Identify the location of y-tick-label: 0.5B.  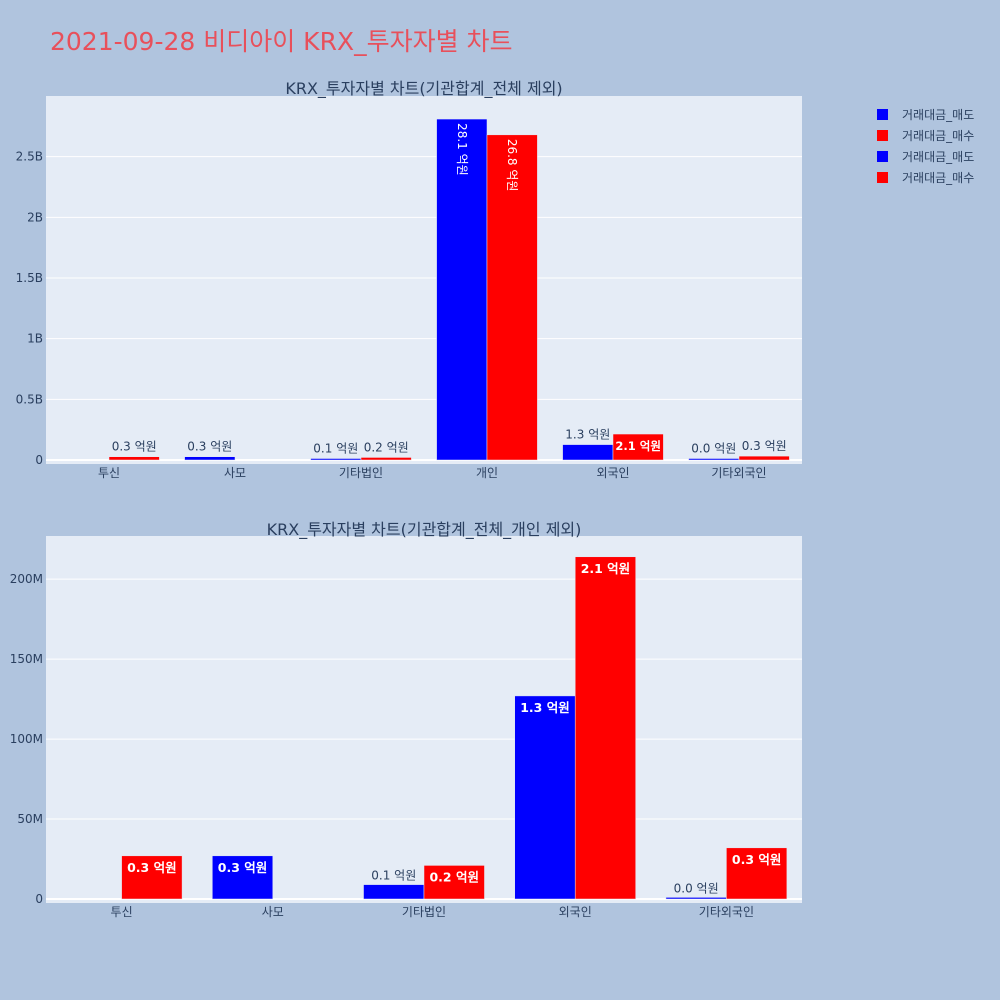
(29, 399).